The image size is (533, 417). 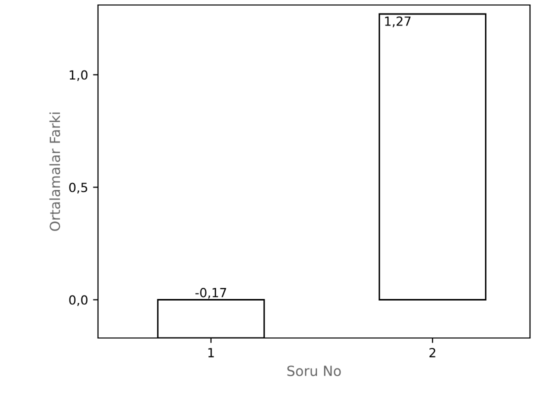 What do you see at coordinates (78, 188) in the screenshot?
I see `y-tick-label: 0,5` at bounding box center [78, 188].